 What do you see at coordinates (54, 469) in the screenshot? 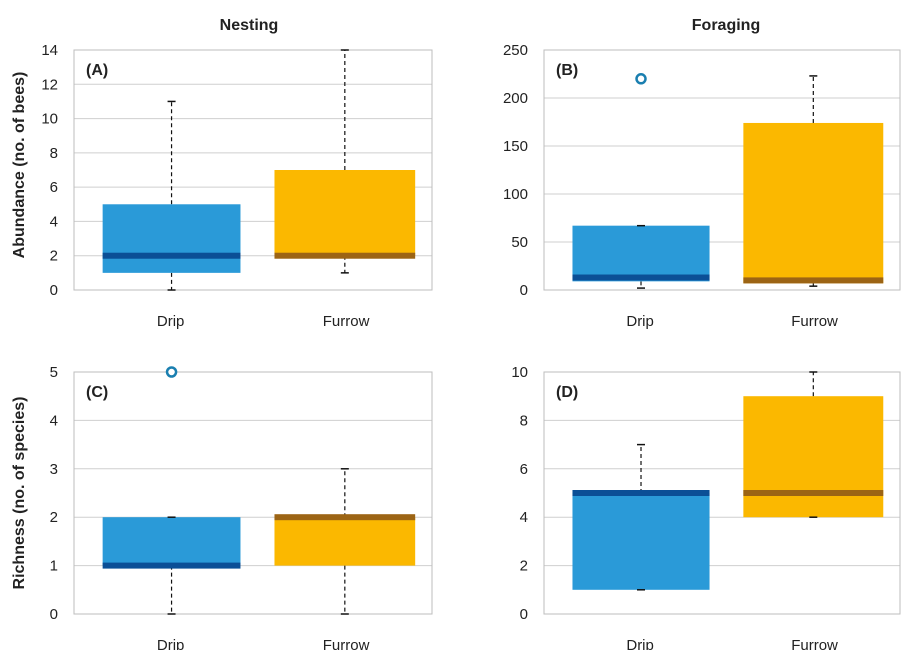
I see `y-tick-label: 3` at bounding box center [54, 469].